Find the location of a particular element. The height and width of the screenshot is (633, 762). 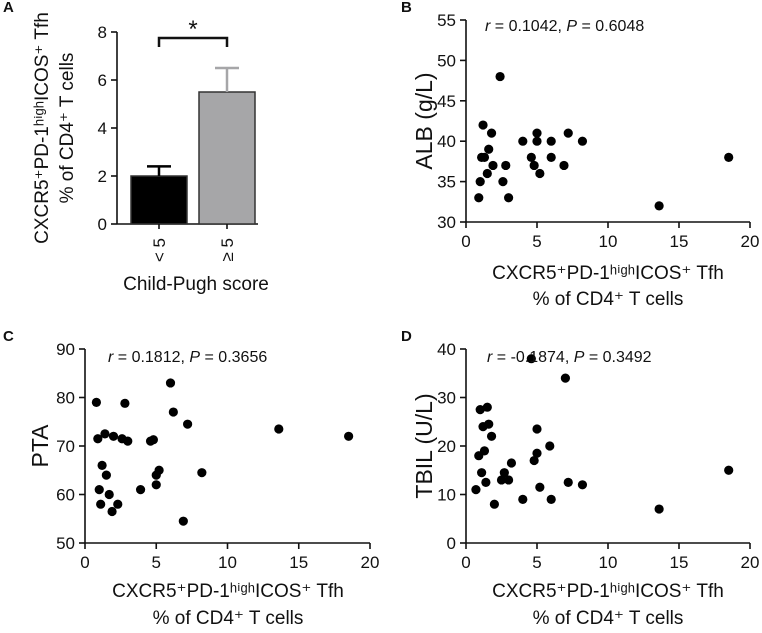

stat-value: = 0.1812, is located at coordinates (151, 357).